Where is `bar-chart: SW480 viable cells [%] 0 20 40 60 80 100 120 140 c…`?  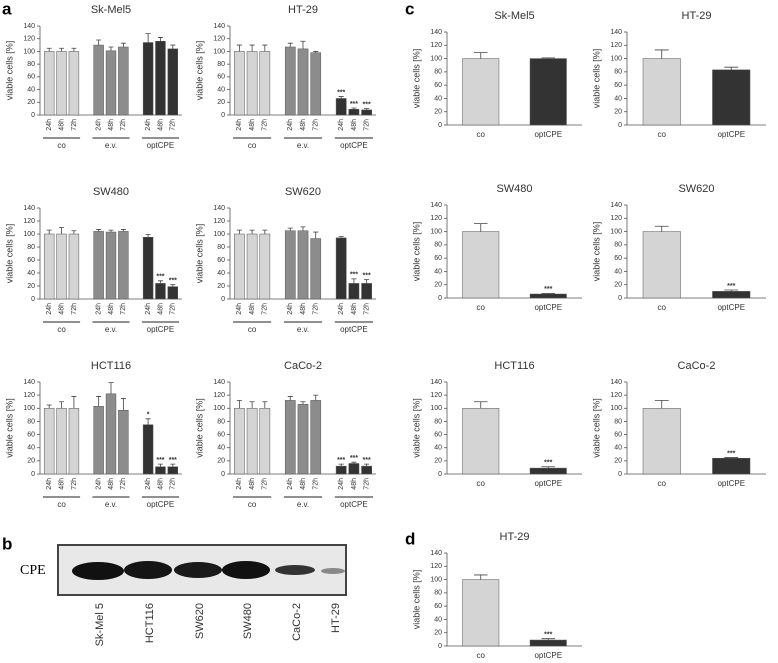
bar-chart: SW480 viable cells [%] 0 20 40 60 80 100 120 140 c… is located at coordinates (496, 247).